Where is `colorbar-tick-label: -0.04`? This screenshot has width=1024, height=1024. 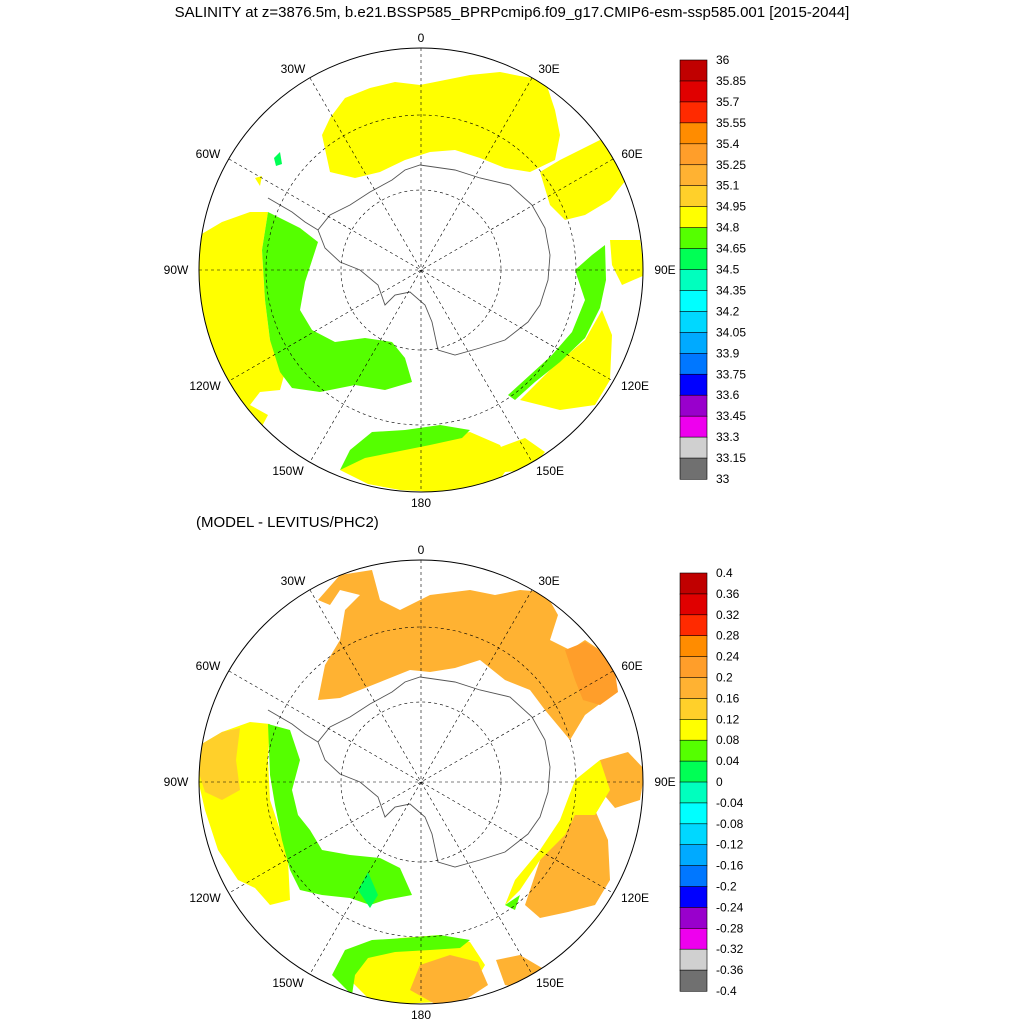 colorbar-tick-label: -0.04 is located at coordinates (730, 803).